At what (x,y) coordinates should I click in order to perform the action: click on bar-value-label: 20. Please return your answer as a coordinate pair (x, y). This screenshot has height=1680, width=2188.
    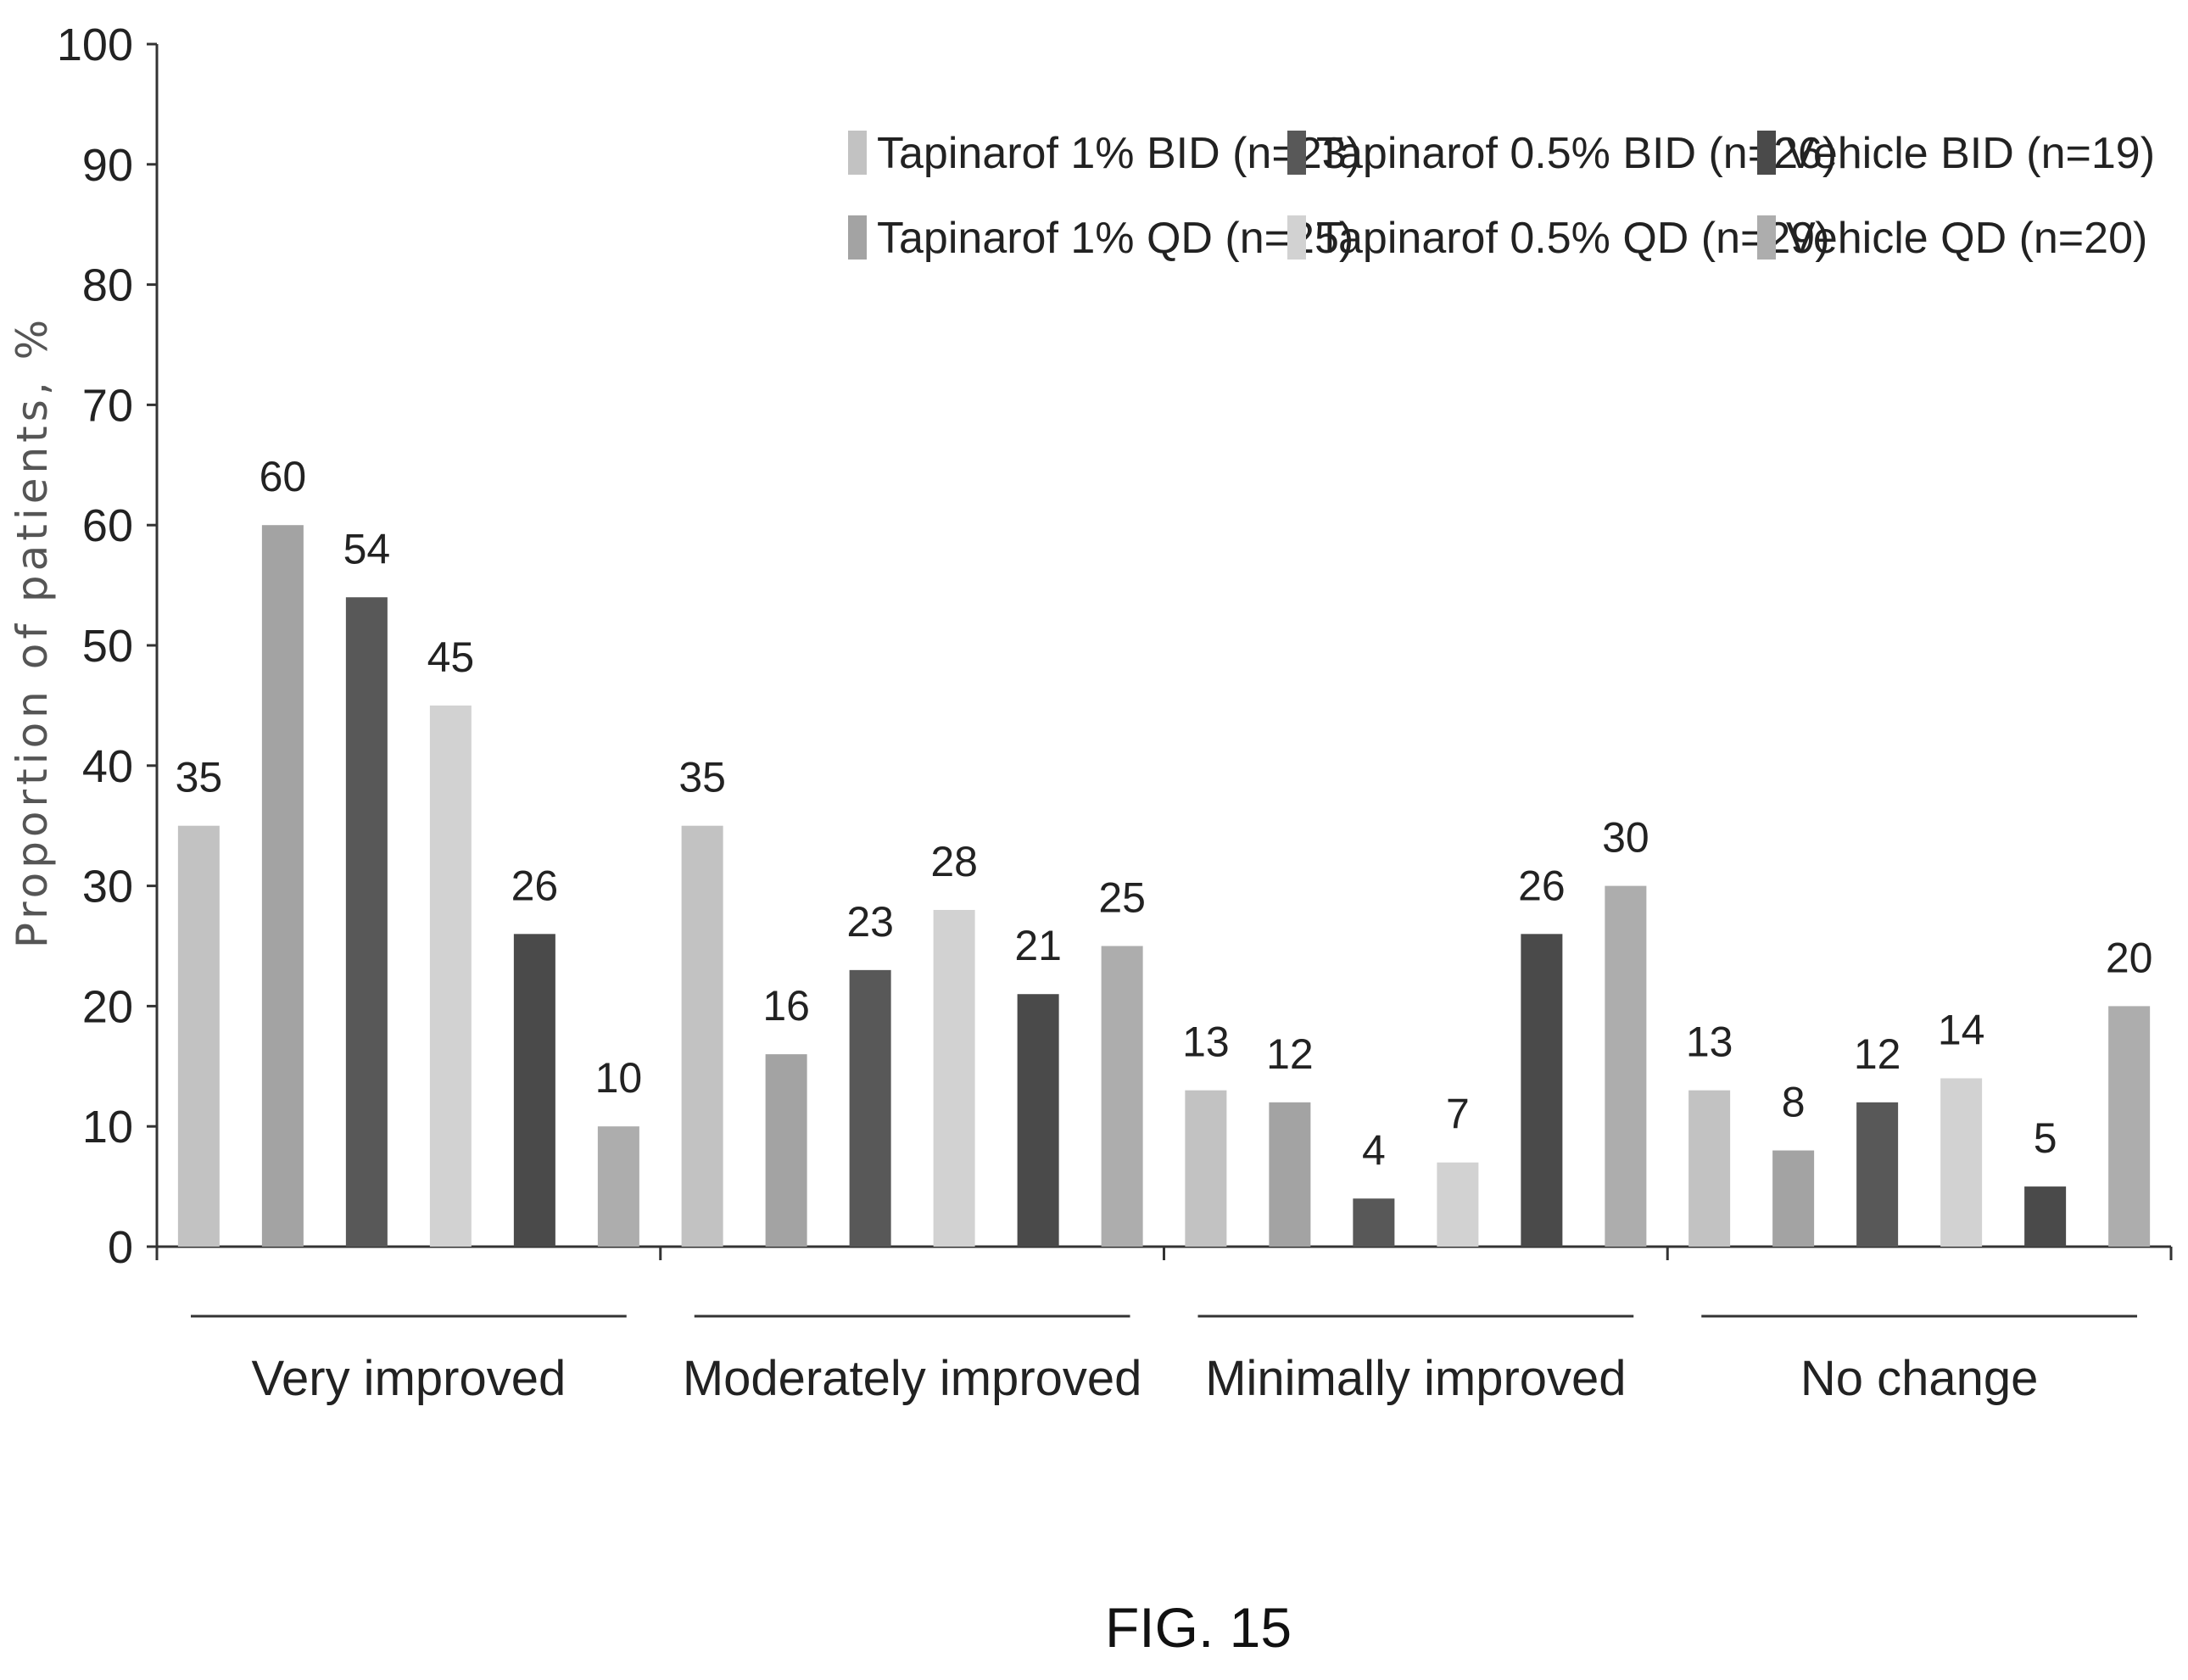
    Looking at the image, I should click on (2129, 957).